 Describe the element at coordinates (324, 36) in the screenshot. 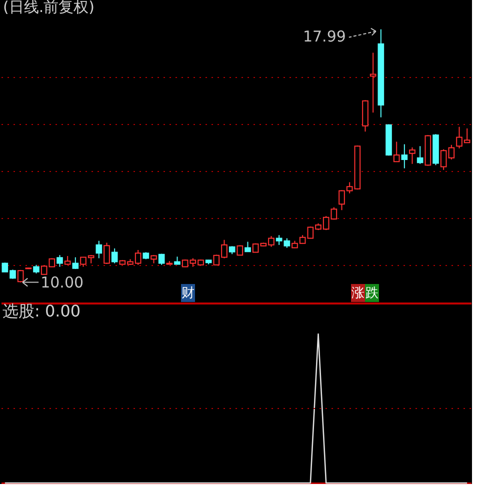

I see `annotation: 17.99` at that location.